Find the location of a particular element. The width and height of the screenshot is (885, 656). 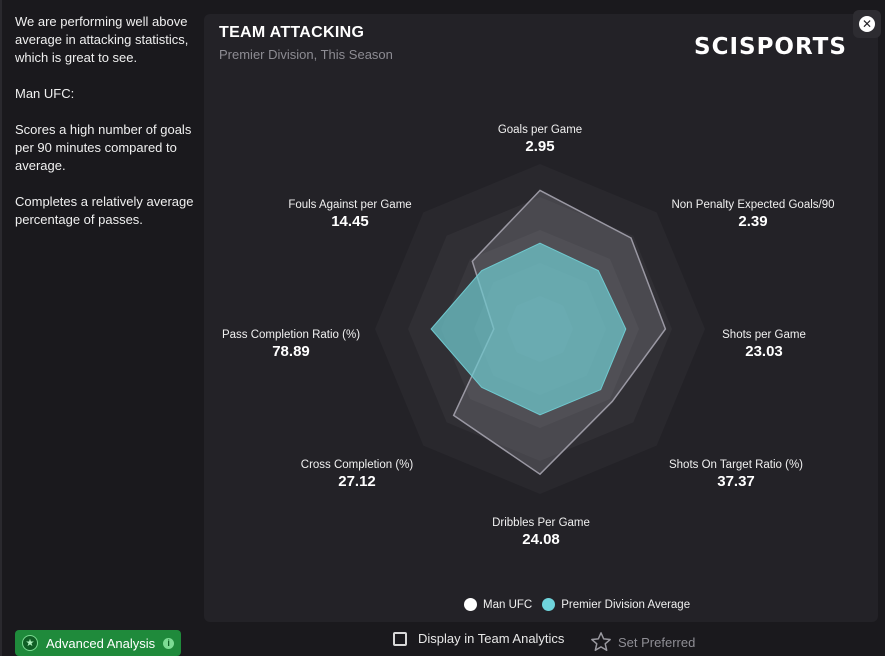

metric-value: 2.95 is located at coordinates (540, 146).